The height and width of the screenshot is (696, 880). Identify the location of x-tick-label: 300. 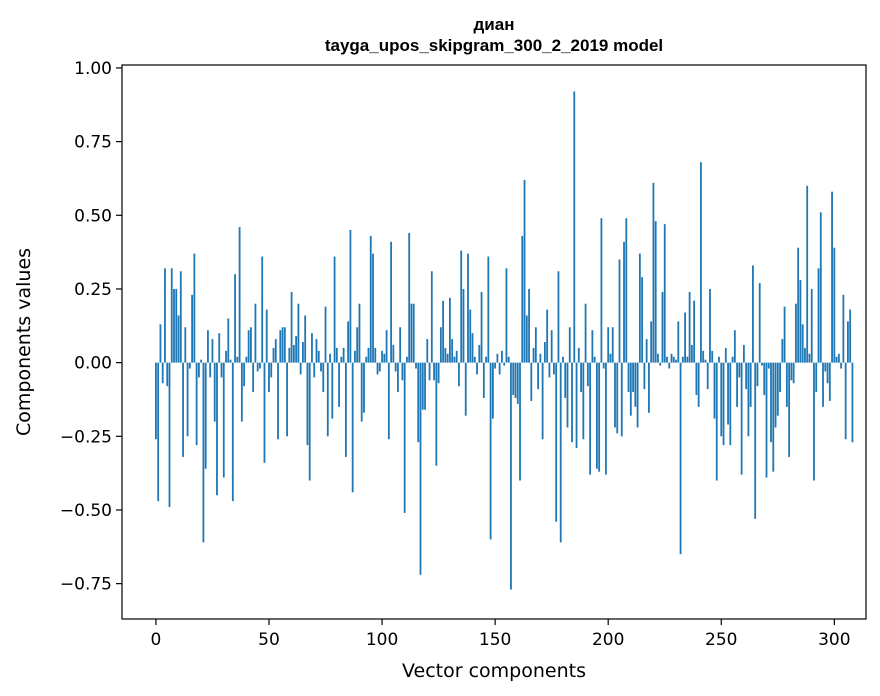
(834, 640).